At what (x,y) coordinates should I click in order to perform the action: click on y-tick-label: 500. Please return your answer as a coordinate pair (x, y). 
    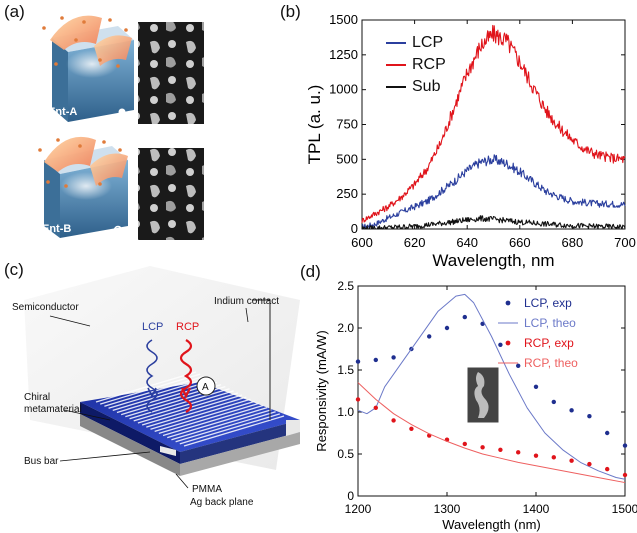
    Looking at the image, I should click on (347, 158).